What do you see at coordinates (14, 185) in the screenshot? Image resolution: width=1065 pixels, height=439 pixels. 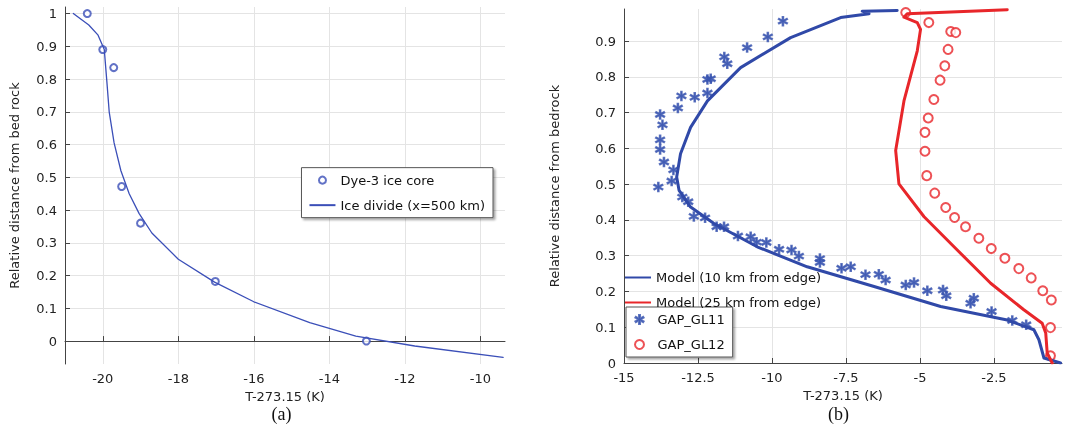 I see `y-axis-title: Relative distance from bed rock` at bounding box center [14, 185].